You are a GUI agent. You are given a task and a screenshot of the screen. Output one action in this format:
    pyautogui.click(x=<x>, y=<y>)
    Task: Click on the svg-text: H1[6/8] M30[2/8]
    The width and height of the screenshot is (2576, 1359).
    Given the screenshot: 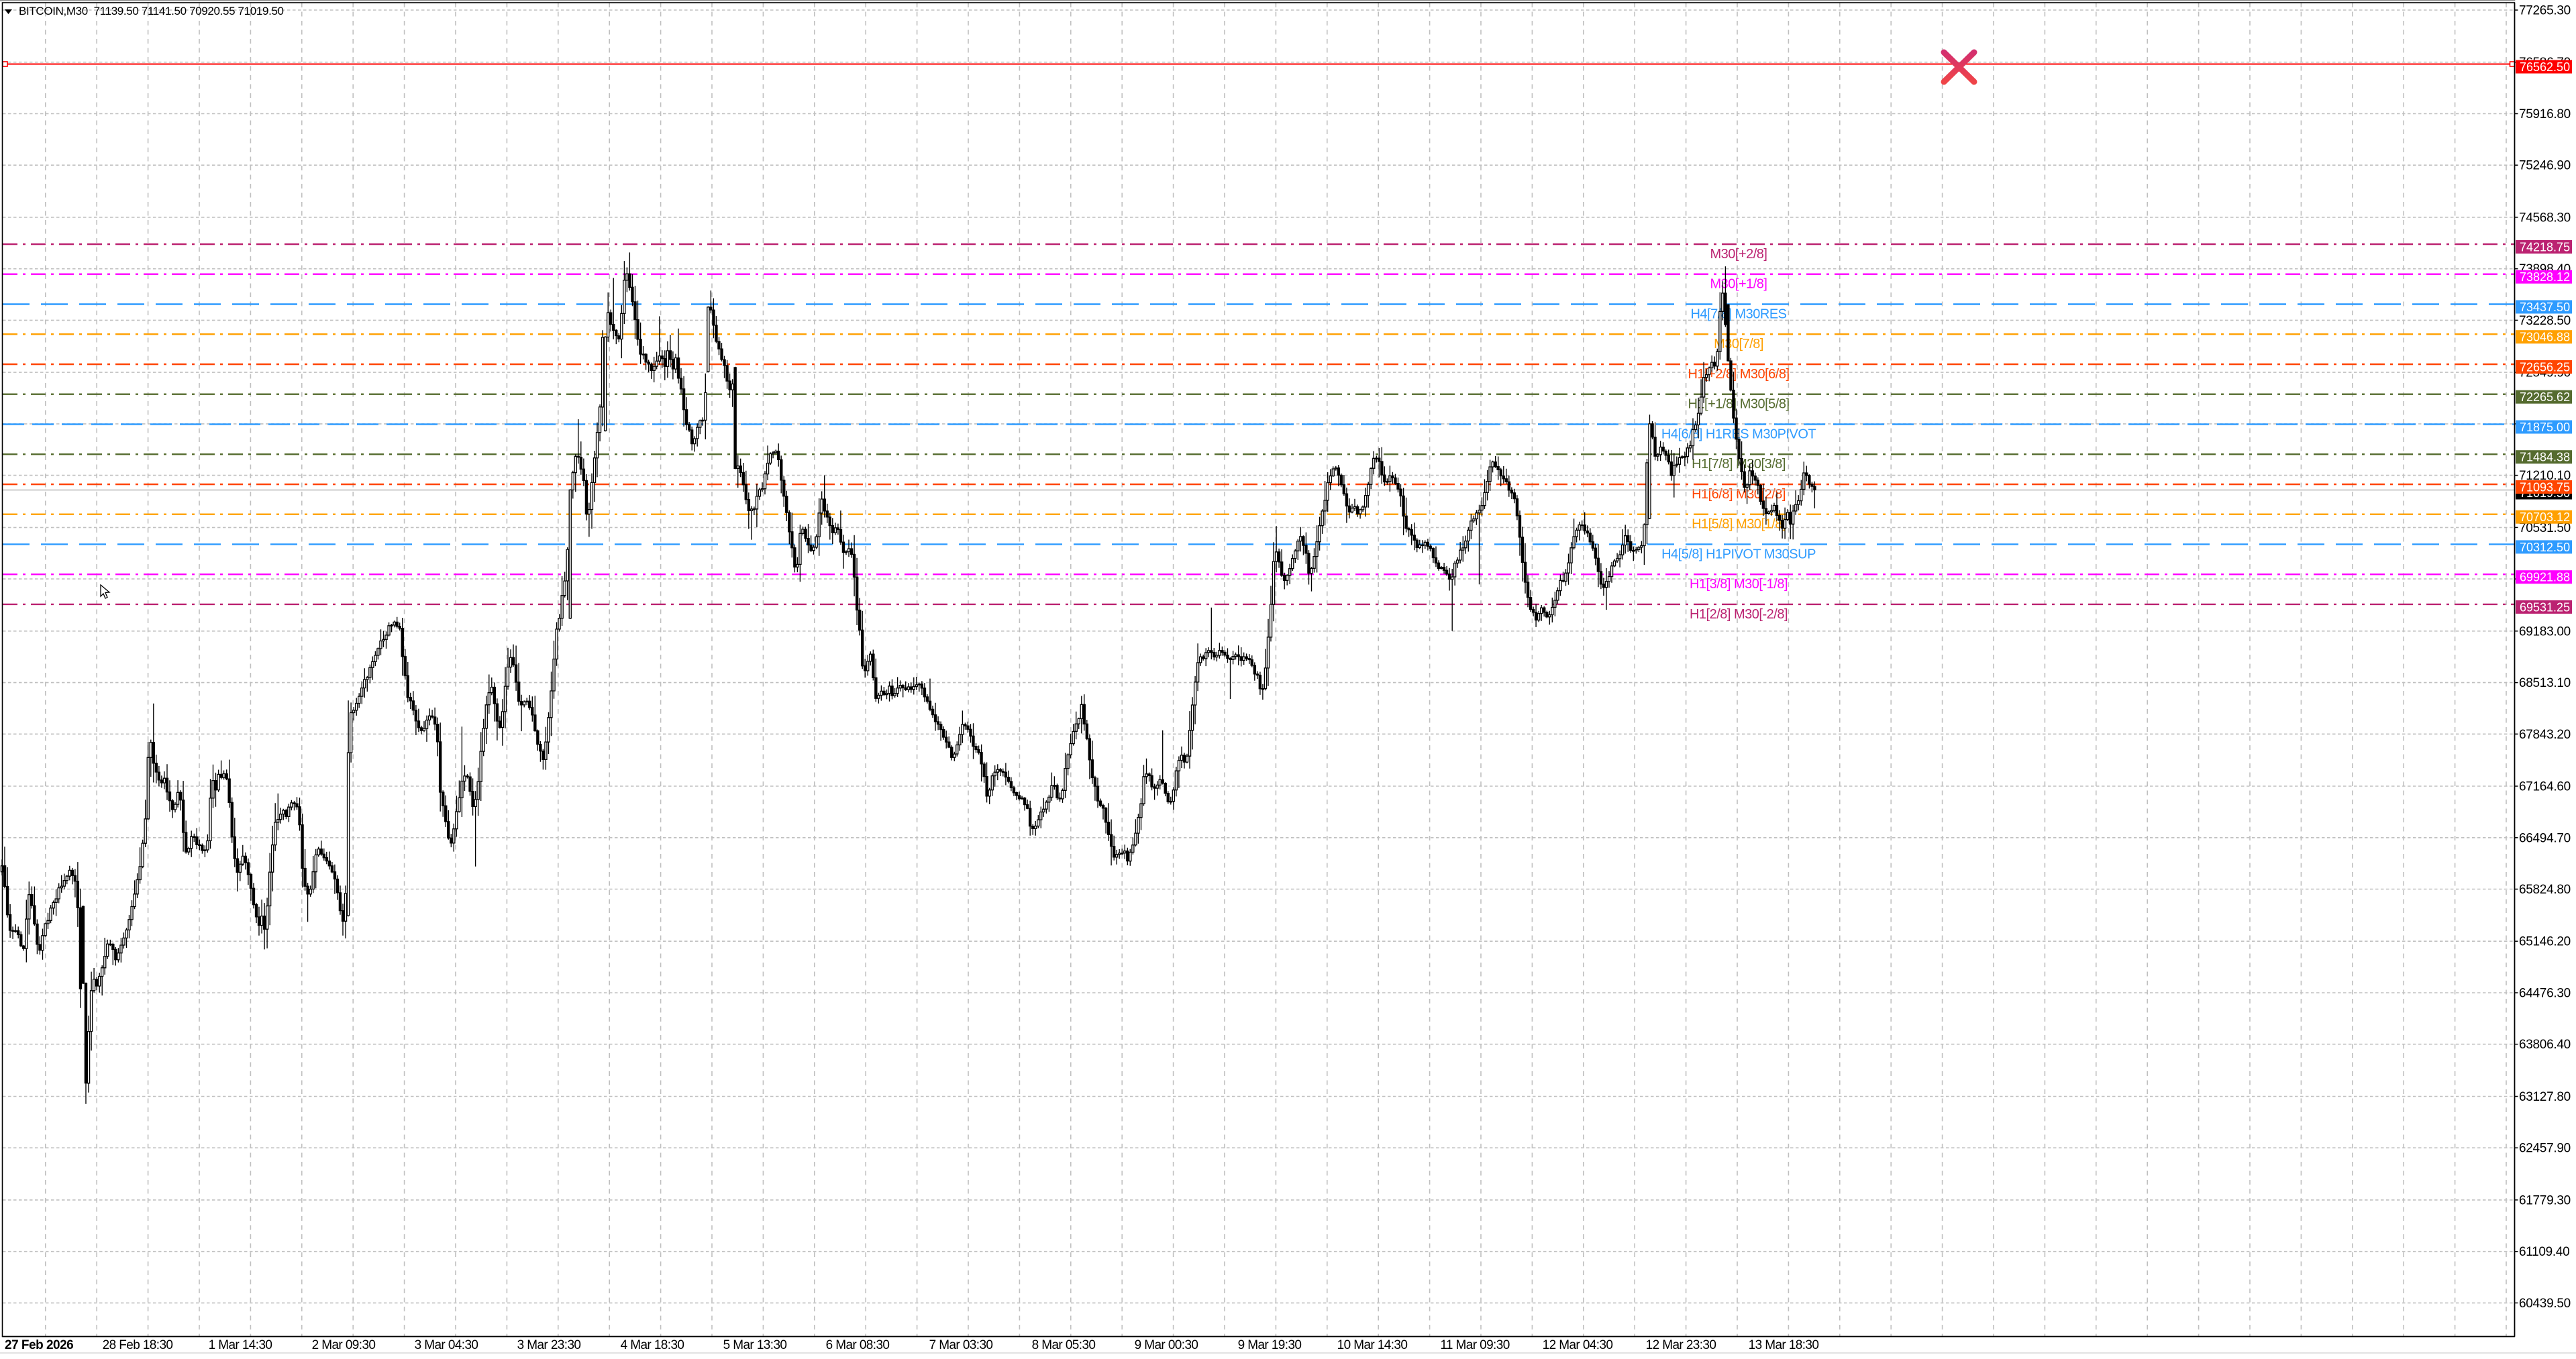 What is the action you would take?
    pyautogui.click(x=1739, y=494)
    